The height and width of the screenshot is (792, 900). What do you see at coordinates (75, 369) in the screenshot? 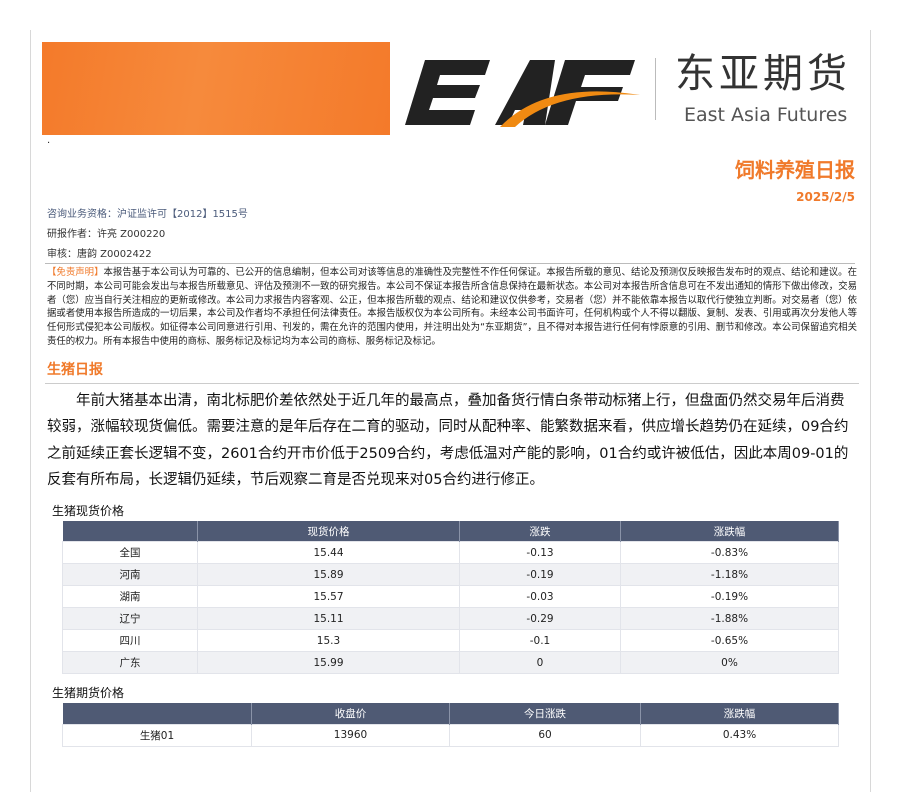
I see `section-title: 生猪日报` at bounding box center [75, 369].